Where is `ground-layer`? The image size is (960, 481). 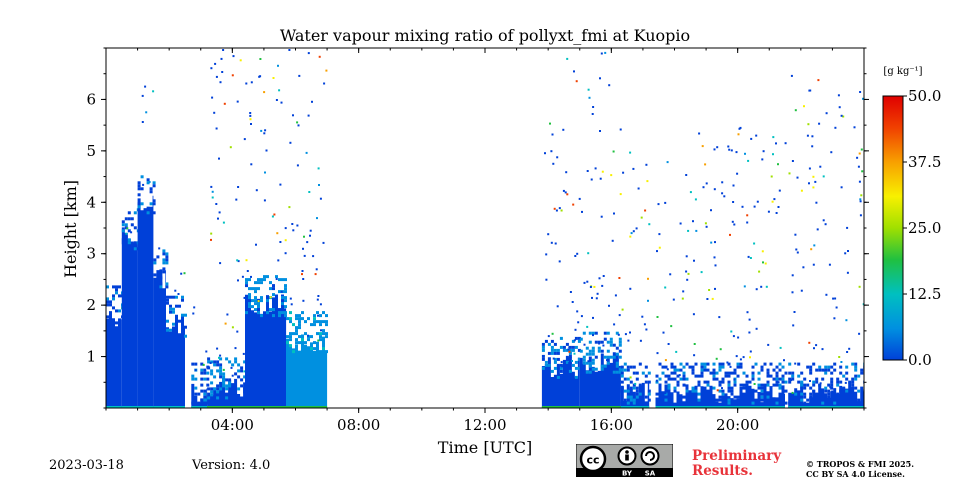 ground-layer is located at coordinates (560, 407).